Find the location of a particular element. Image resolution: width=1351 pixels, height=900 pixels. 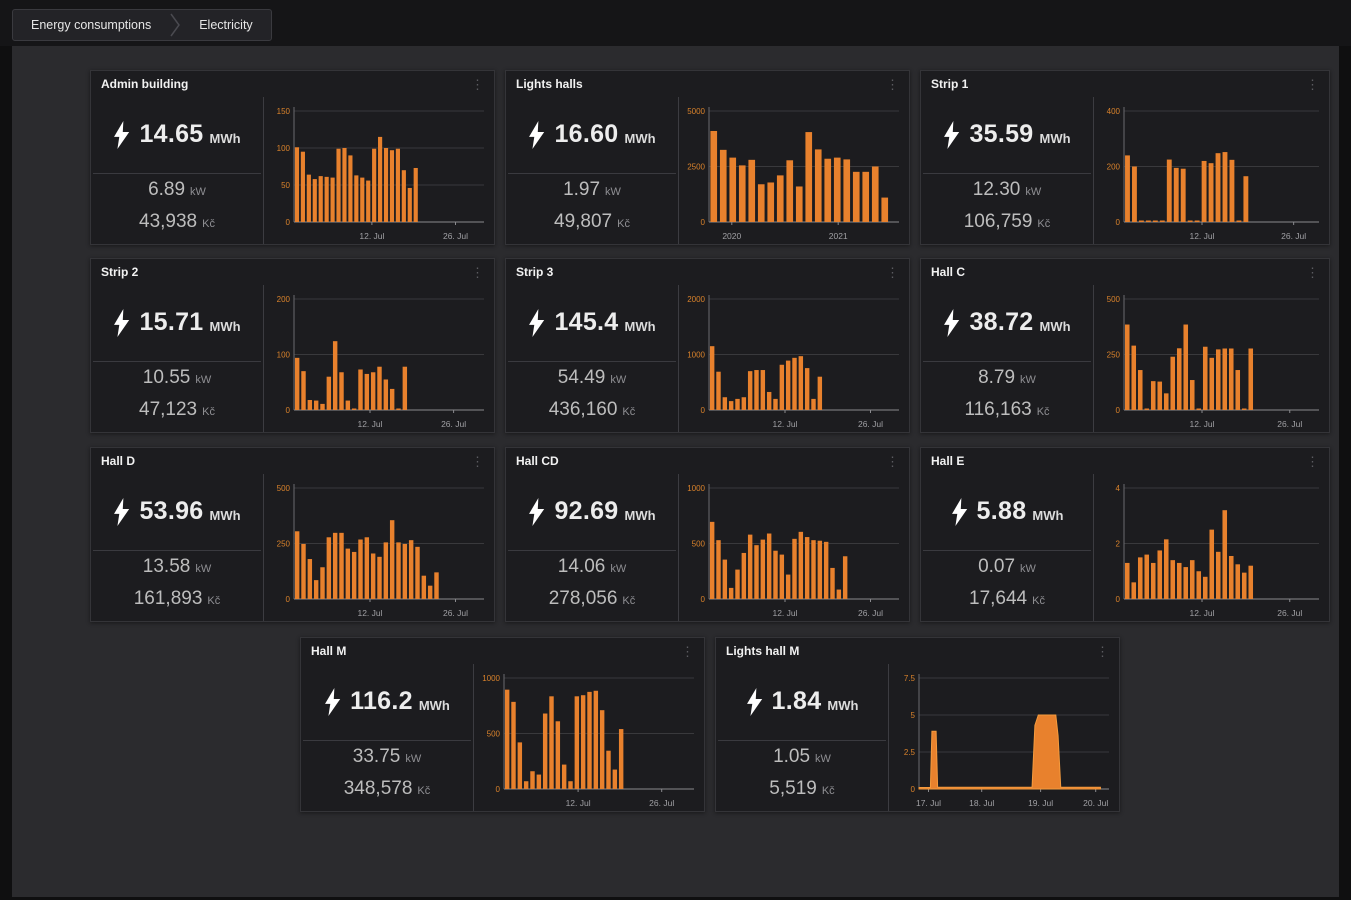

panel-chart: 0 50 100 150 12. Jul 26. Jul is located at coordinates (378, 170).